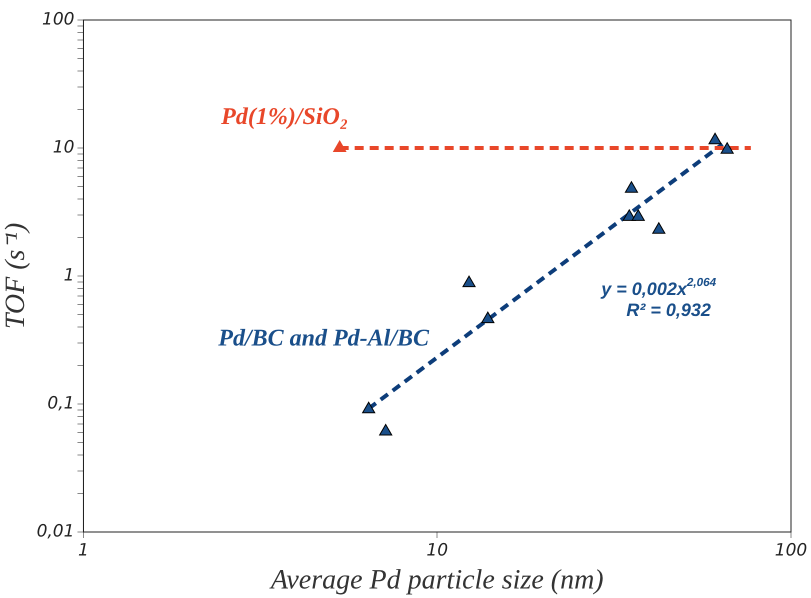 Image resolution: width=811 pixels, height=598 pixels. I want to click on x-axis-title: Average Pd particle size (nm), so click(436, 580).